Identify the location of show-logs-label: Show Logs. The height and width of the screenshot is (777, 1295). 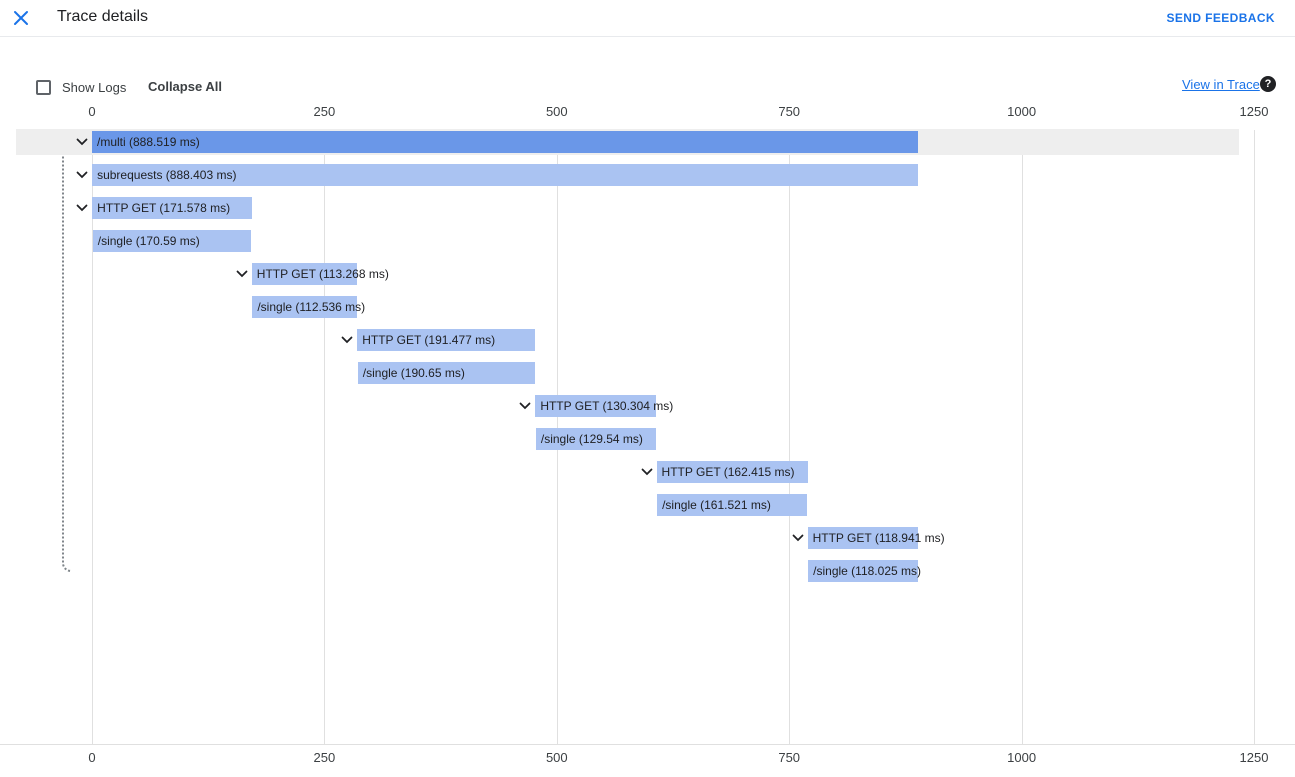
(94, 87).